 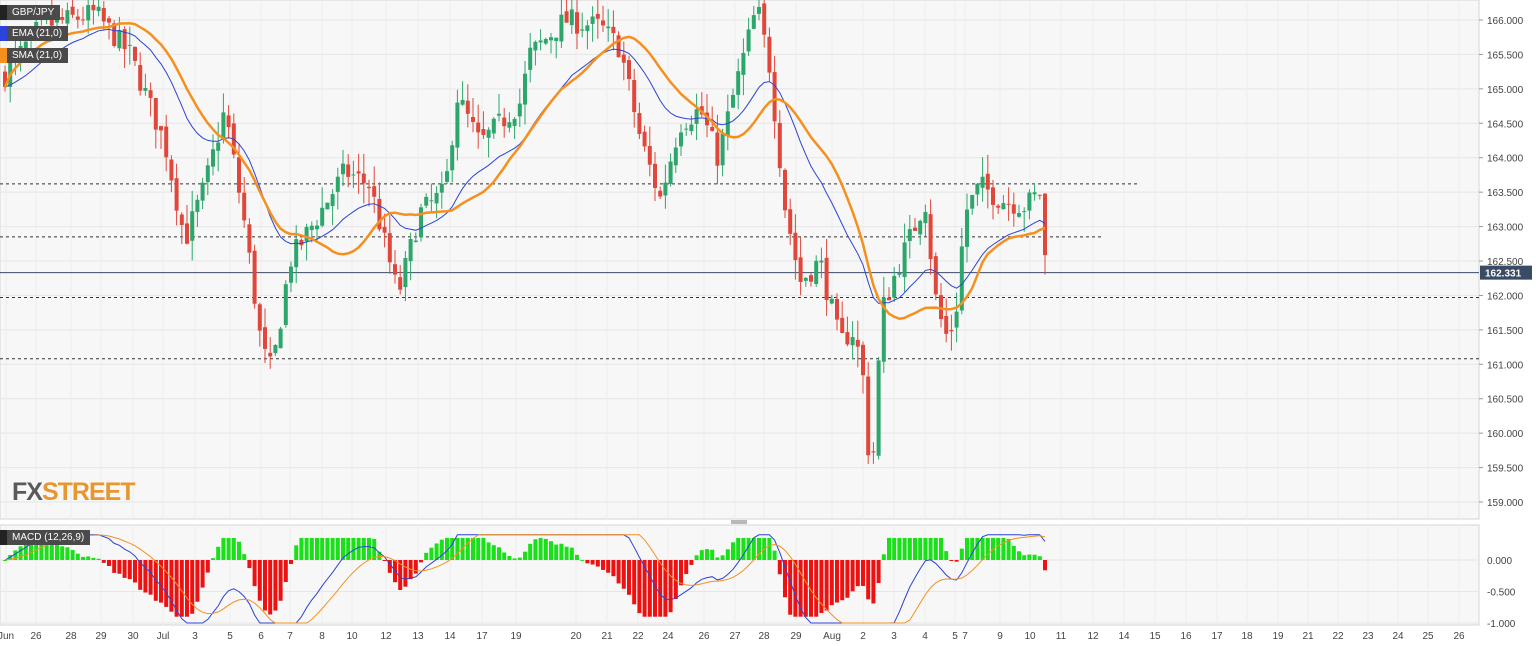 I want to click on macd-histogram, so click(x=525, y=579).